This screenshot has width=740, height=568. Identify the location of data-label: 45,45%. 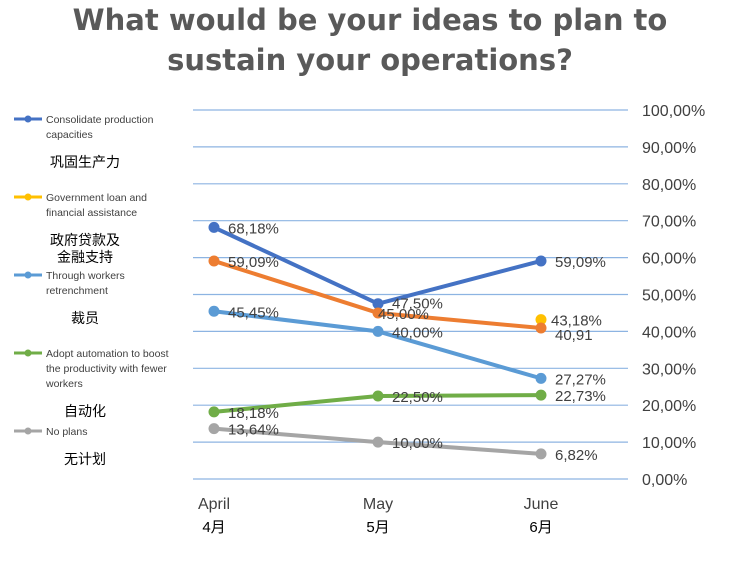
(253, 312).